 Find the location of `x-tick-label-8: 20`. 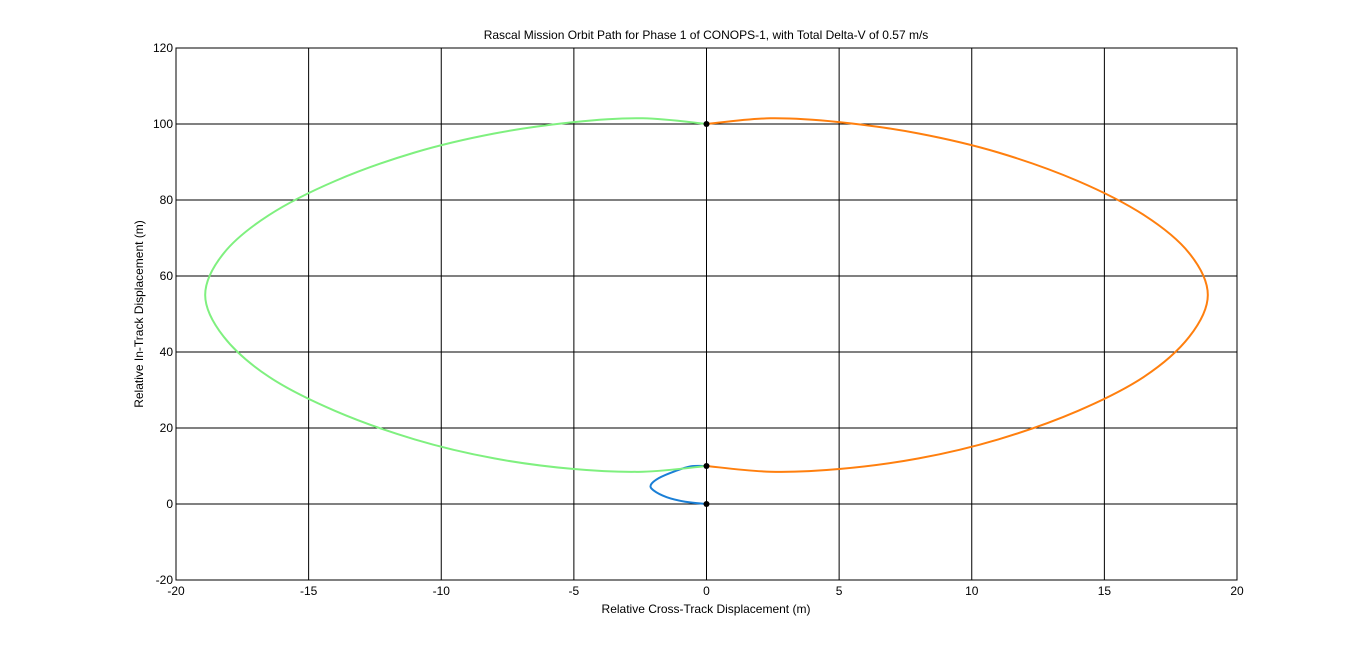

x-tick-label-8: 20 is located at coordinates (1237, 591).